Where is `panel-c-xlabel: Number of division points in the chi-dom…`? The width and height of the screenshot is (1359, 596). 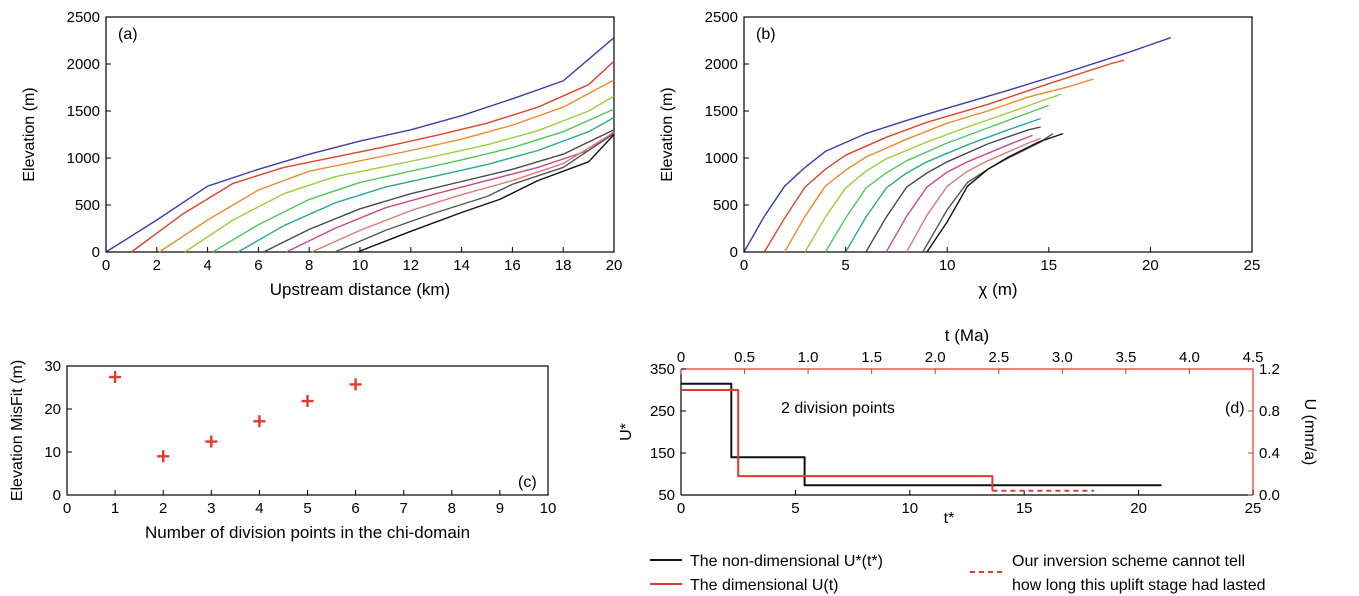
panel-c-xlabel: Number of division points in the chi-dom… is located at coordinates (307, 532).